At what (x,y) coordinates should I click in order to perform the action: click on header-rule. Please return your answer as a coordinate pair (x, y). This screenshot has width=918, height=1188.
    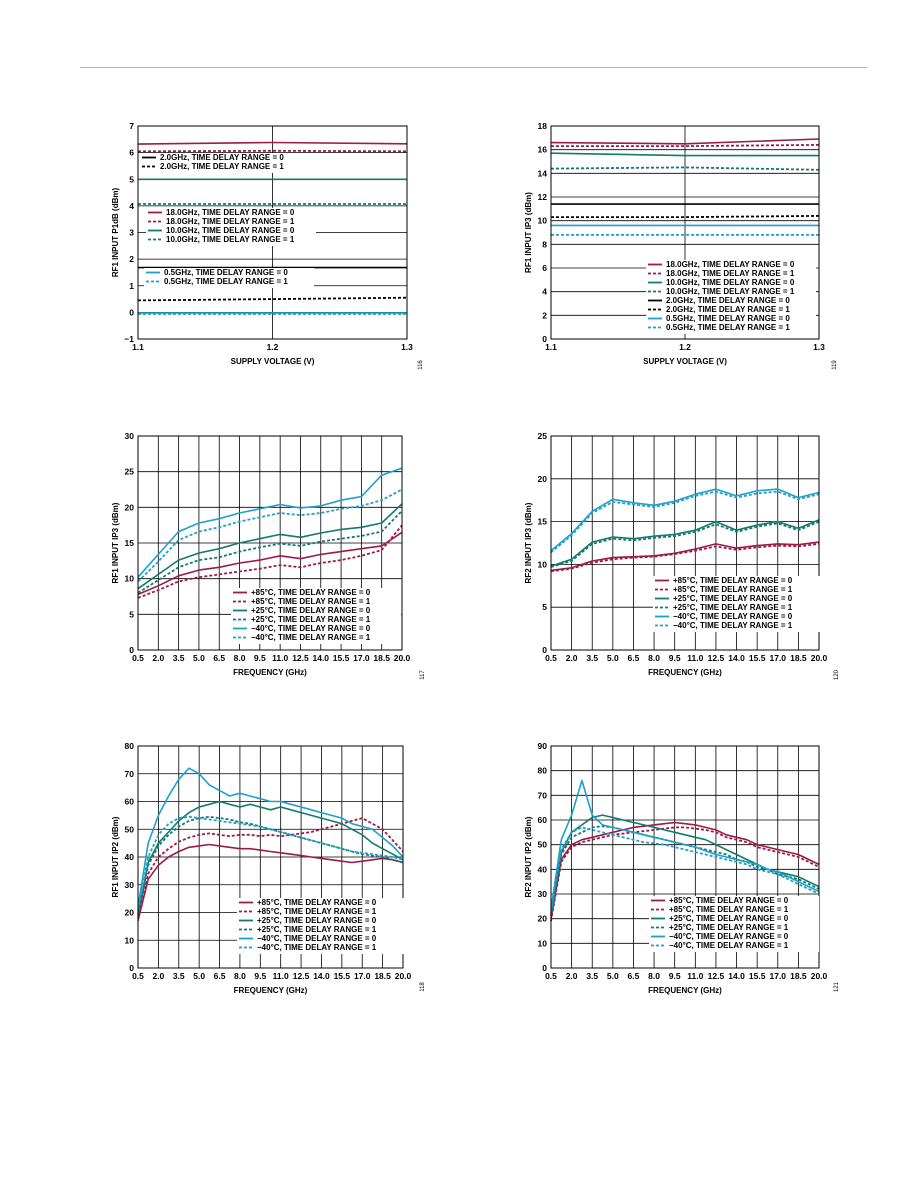
    Looking at the image, I should click on (473, 67).